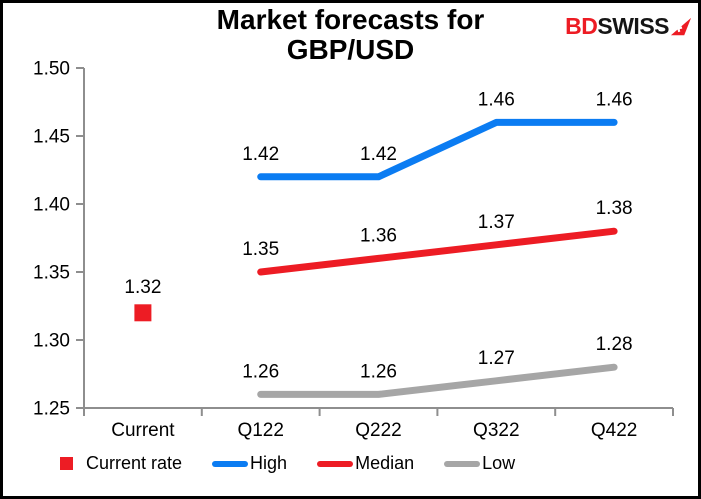 This screenshot has width=701, height=499. What do you see at coordinates (350, 34) in the screenshot?
I see `chart-title: Market forecasts for GBP/USD` at bounding box center [350, 34].